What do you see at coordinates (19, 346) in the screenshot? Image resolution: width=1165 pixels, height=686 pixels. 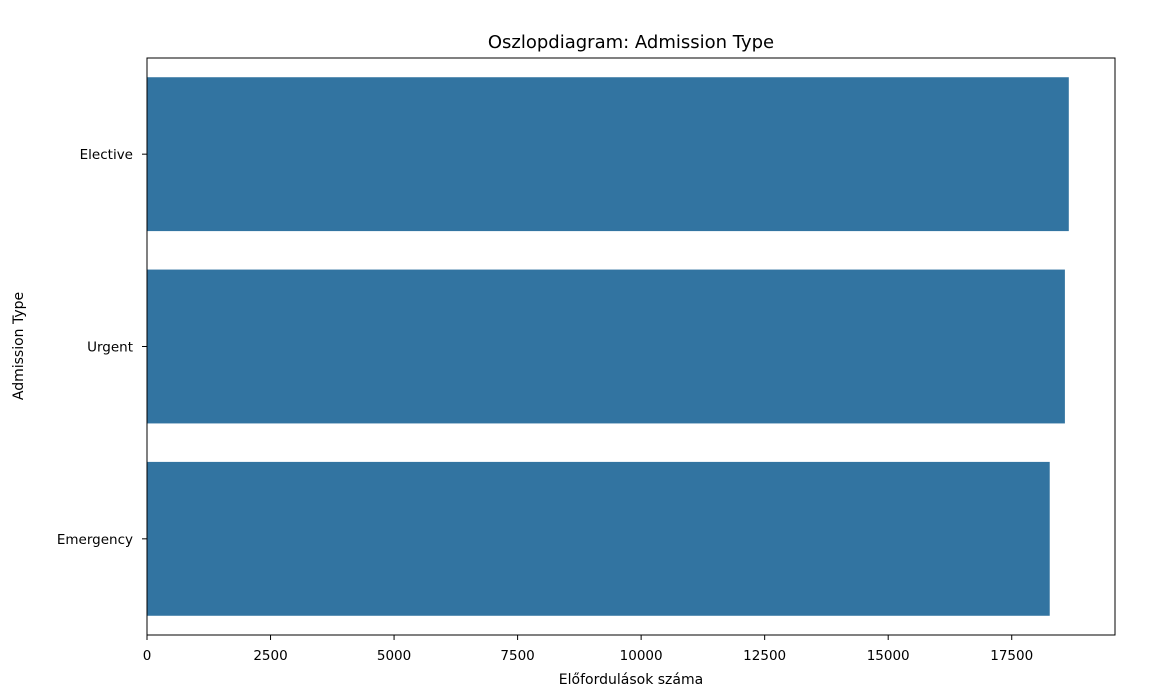 I see `y-axis-label: Admission Type` at bounding box center [19, 346].